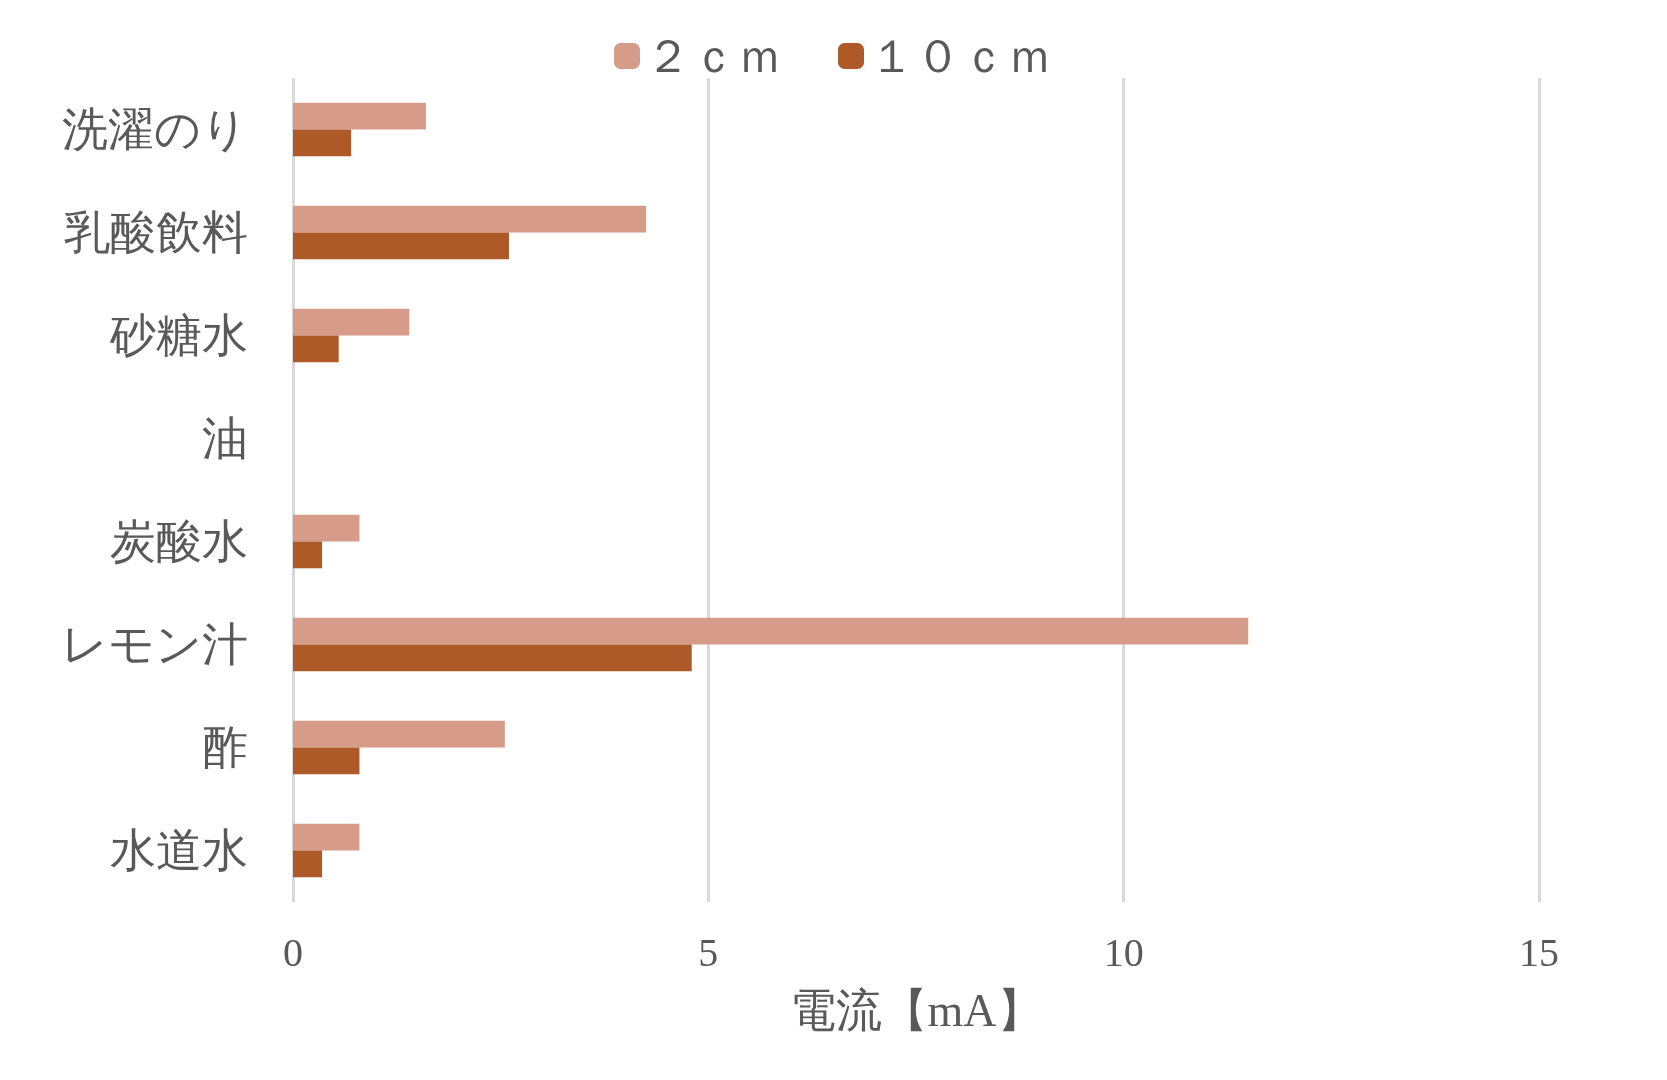 The height and width of the screenshot is (1080, 1667). I want to click on y-tick-label: 油, so click(225, 438).